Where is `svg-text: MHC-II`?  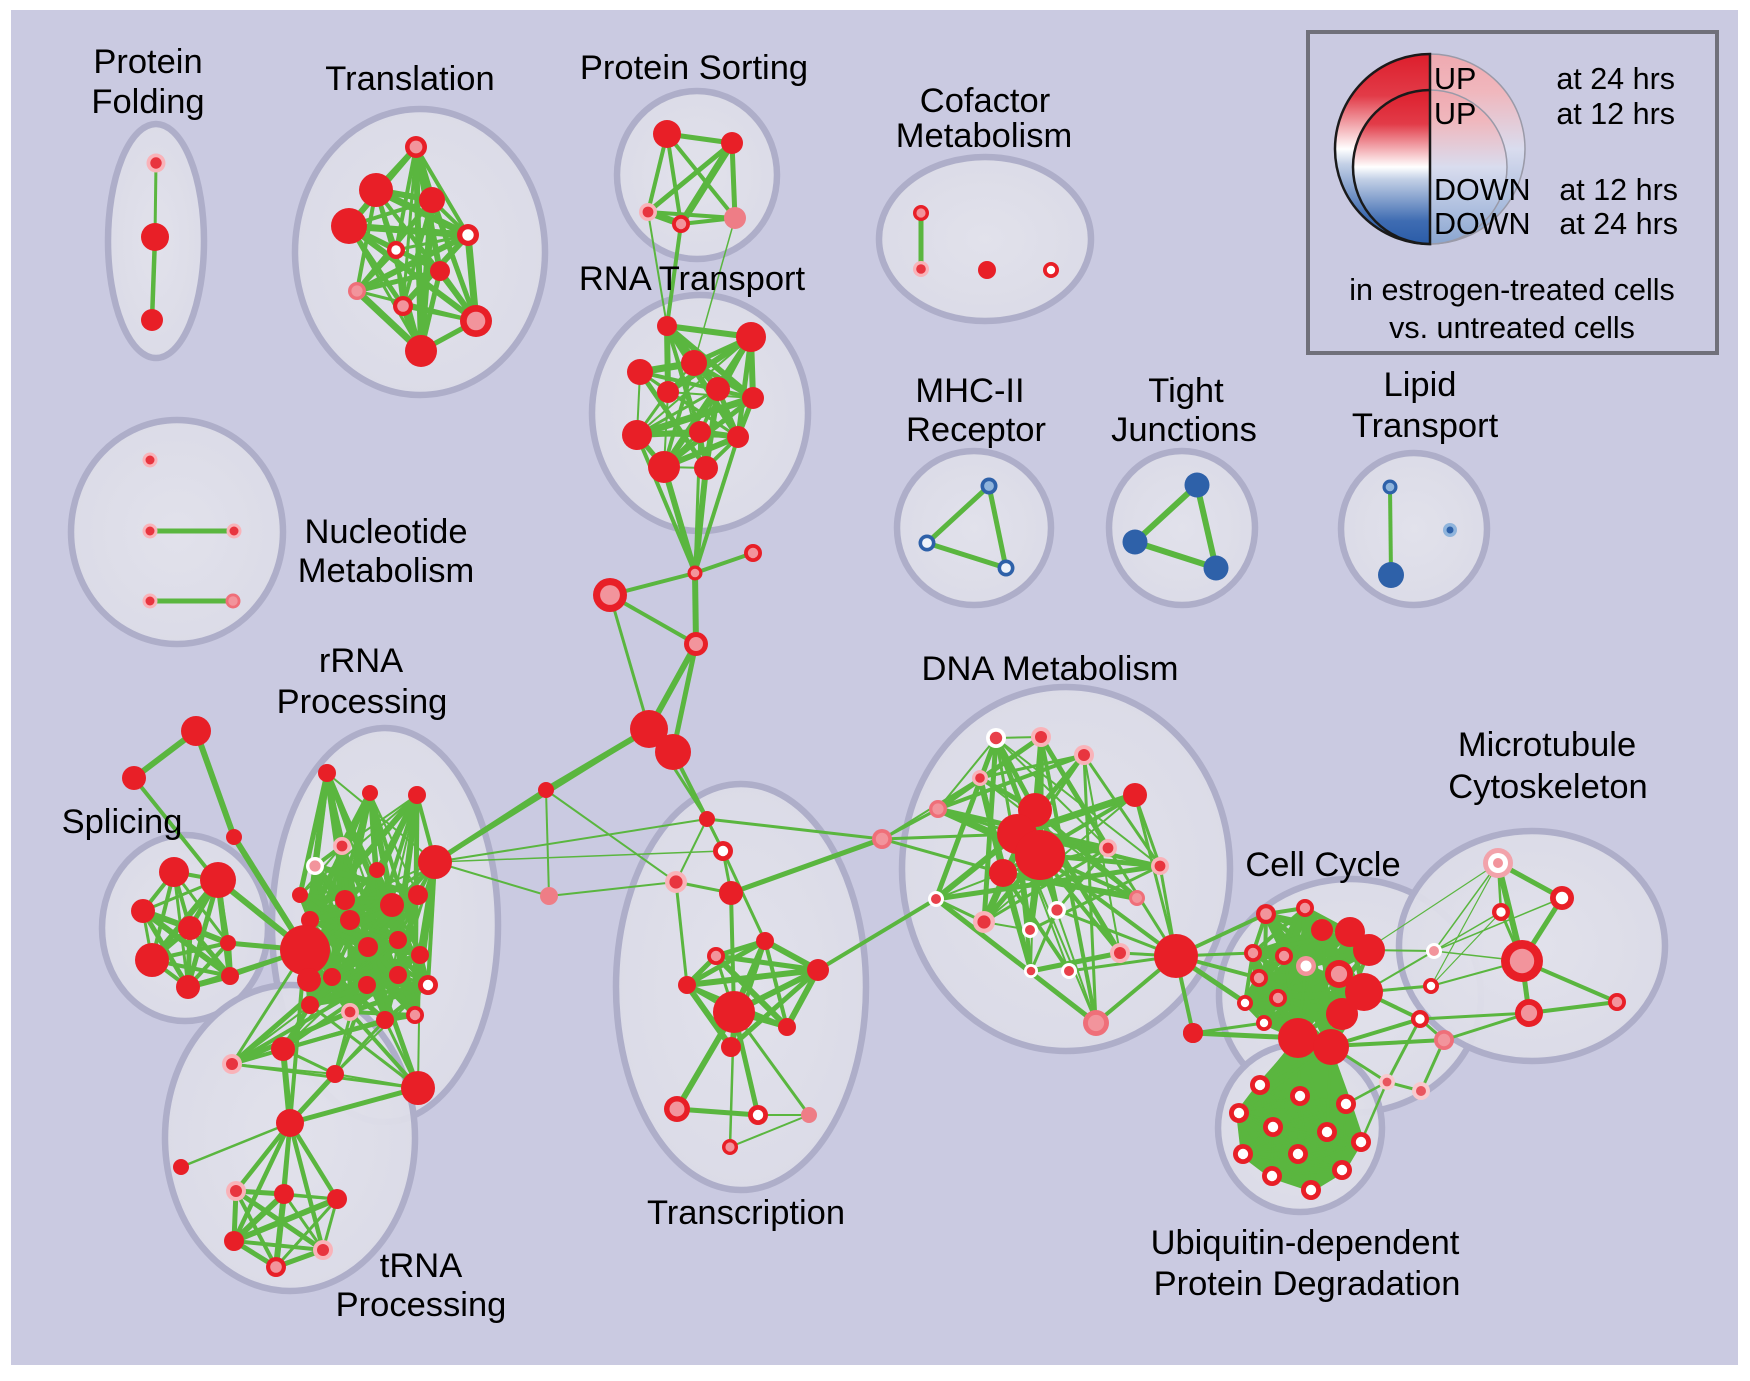 svg-text: MHC-II is located at coordinates (969, 391).